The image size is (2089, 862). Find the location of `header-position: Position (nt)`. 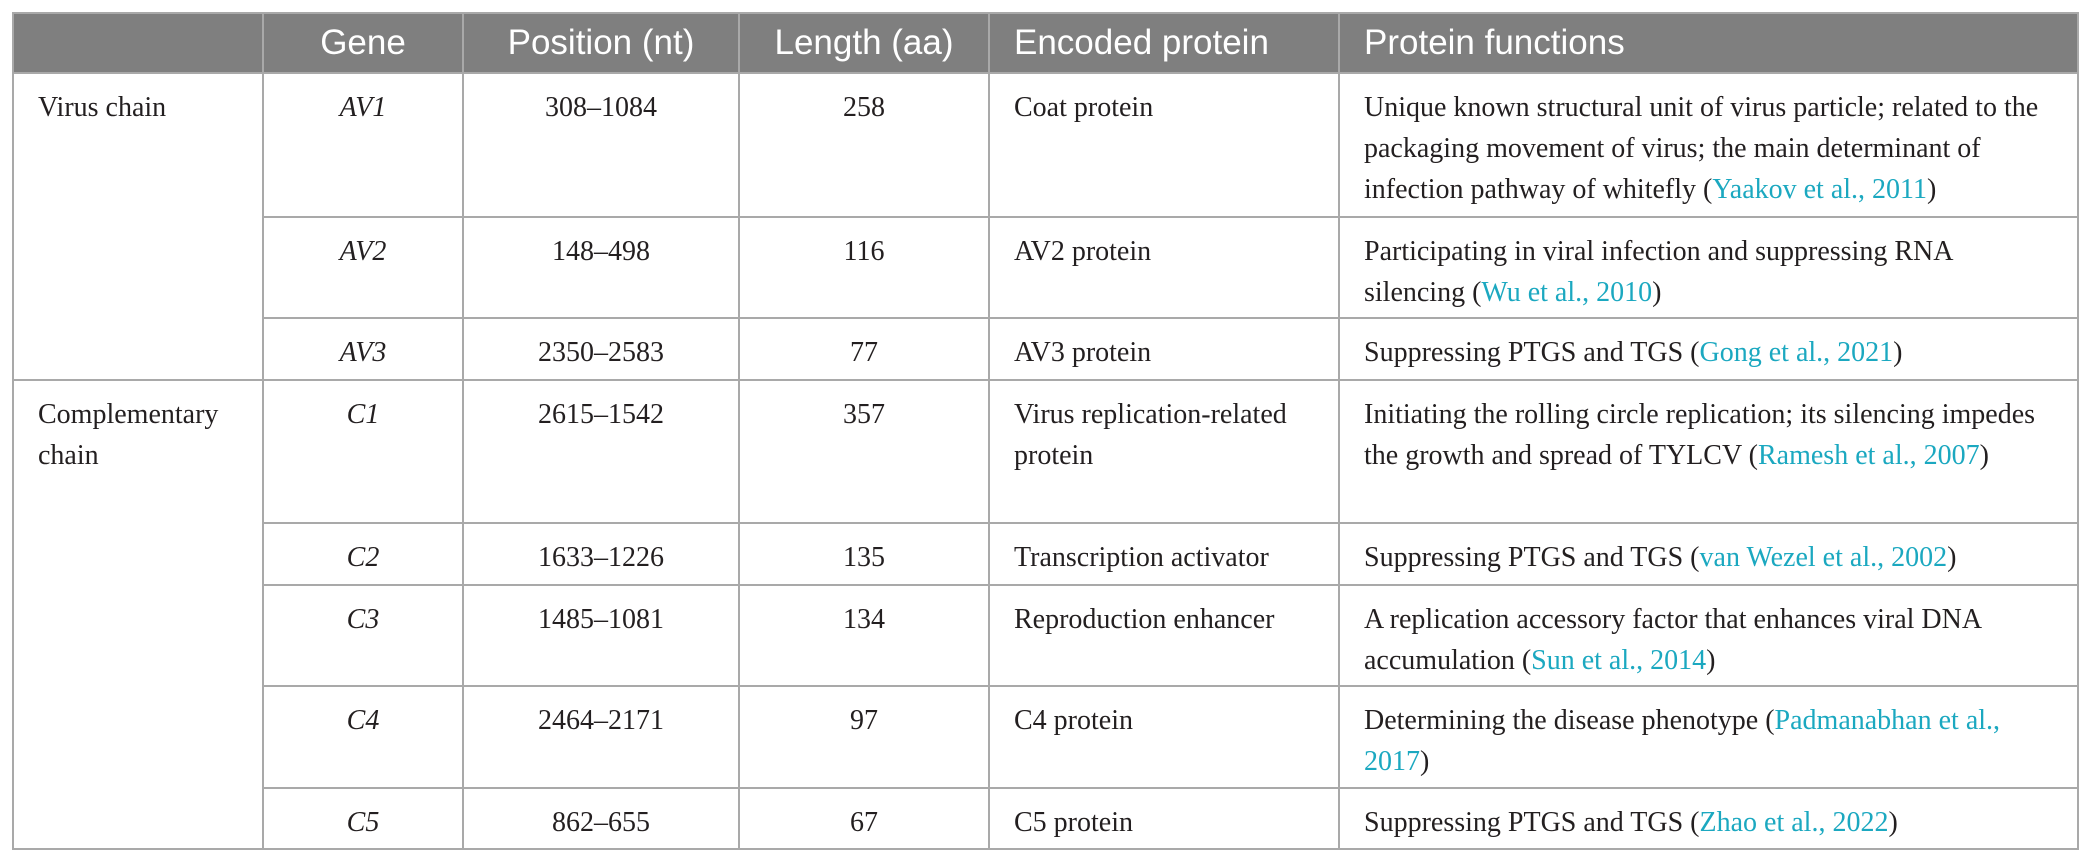

header-position: Position (nt) is located at coordinates (601, 43).